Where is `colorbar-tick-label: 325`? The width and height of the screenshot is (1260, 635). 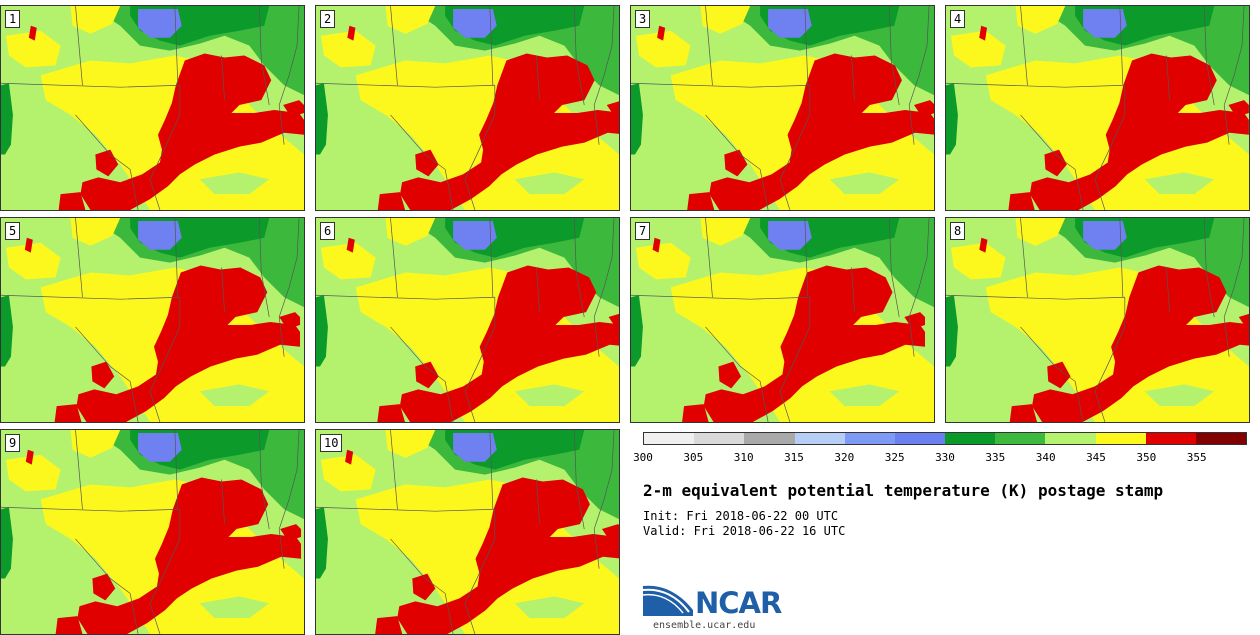
colorbar-tick-label: 325 is located at coordinates (894, 457).